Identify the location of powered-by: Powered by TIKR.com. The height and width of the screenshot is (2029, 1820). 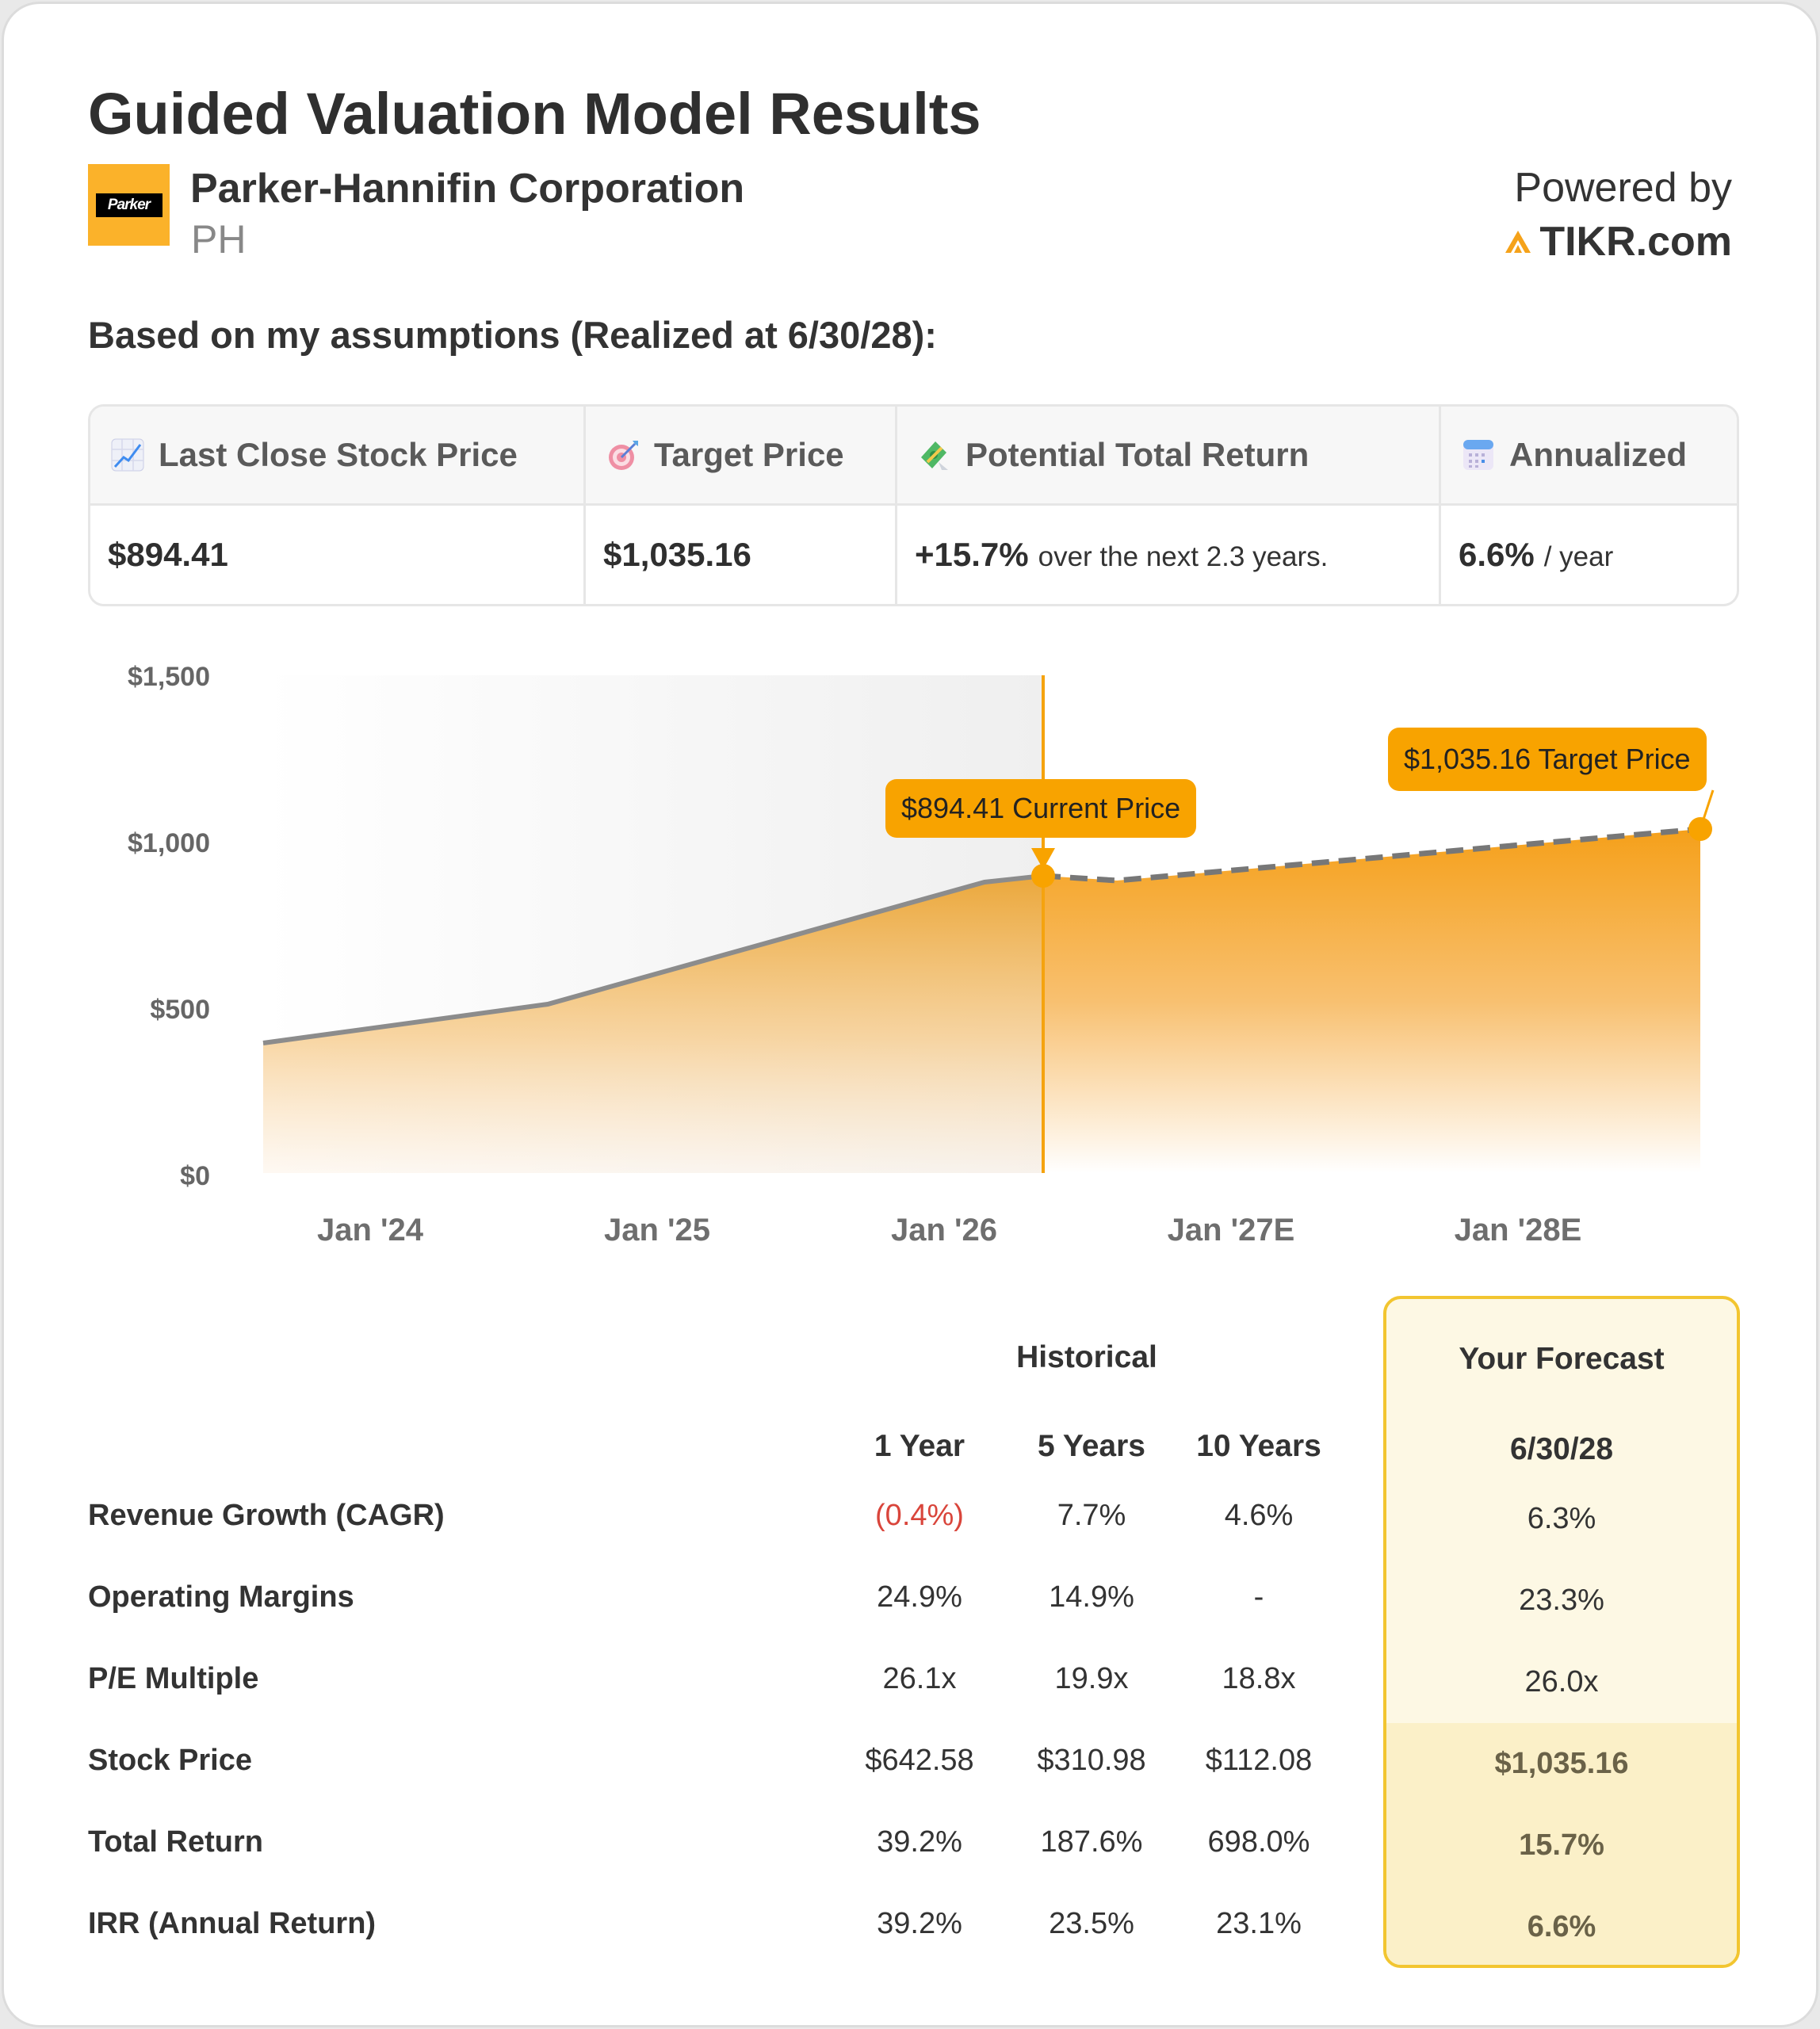
(1618, 215).